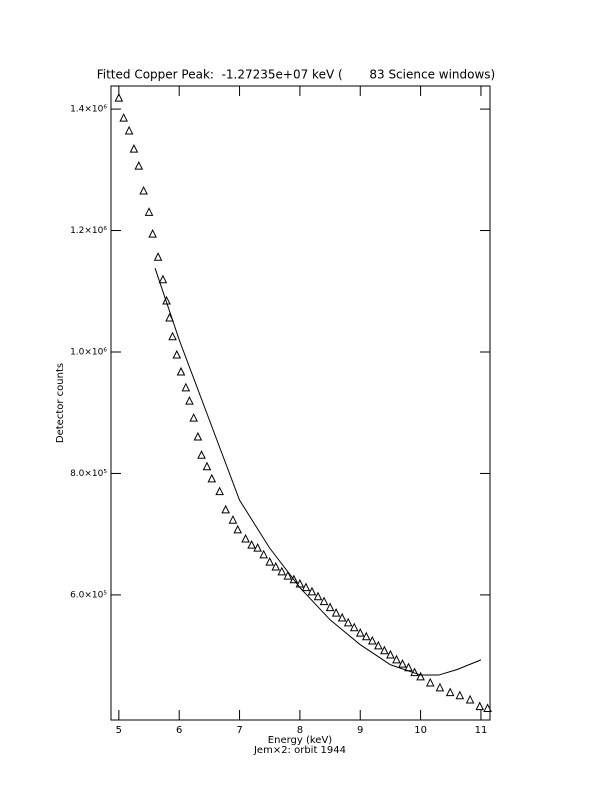 The width and height of the screenshot is (612, 792). I want to click on x-tick-label: 6, so click(179, 730).